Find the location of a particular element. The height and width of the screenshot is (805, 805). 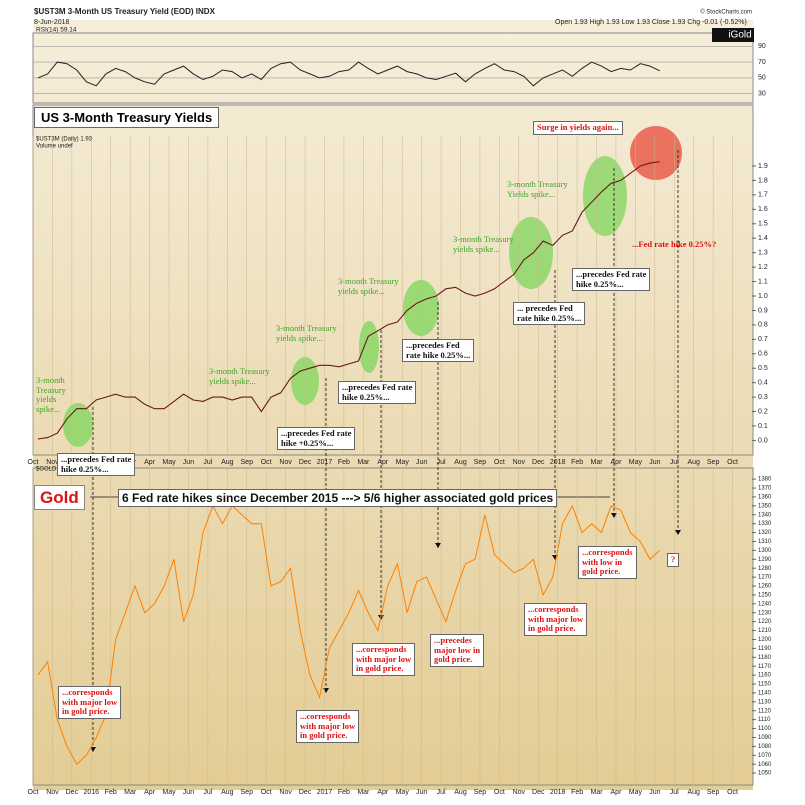

y-tick-label: 1.2 is located at coordinates (763, 267).